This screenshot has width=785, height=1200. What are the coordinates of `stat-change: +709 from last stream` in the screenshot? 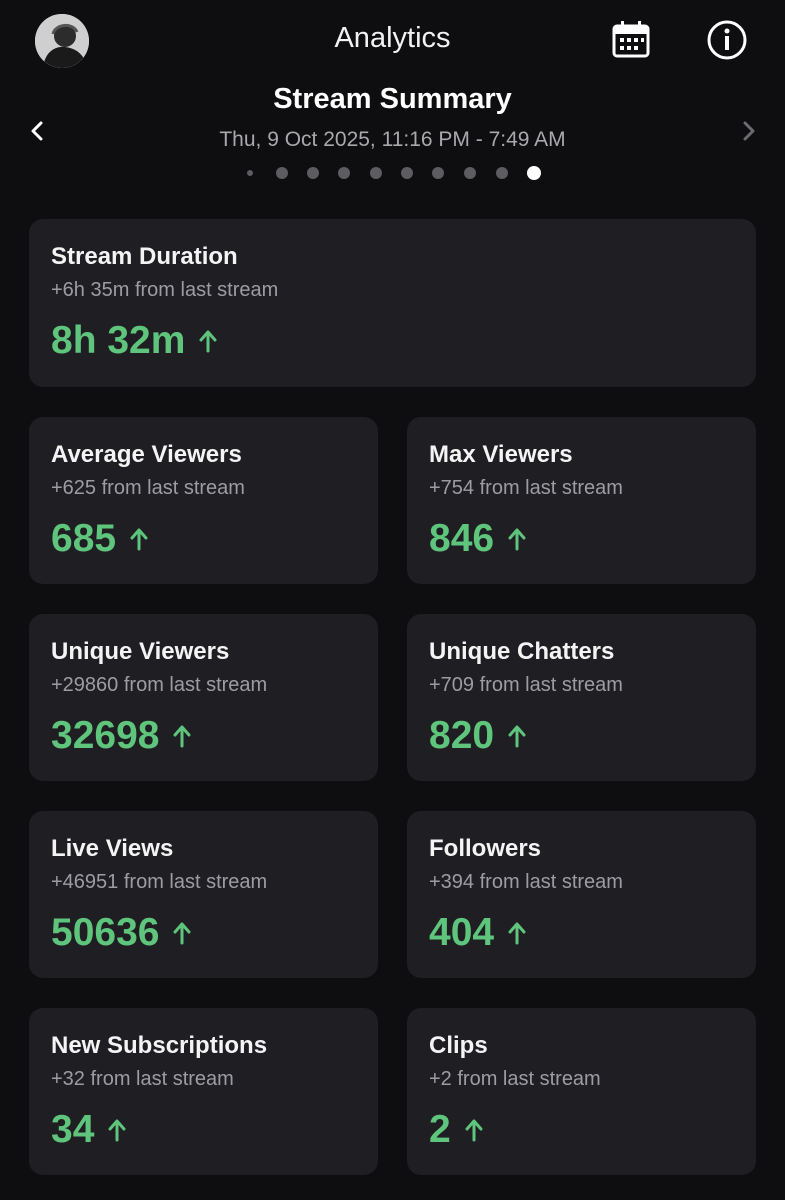 It's located at (526, 685).